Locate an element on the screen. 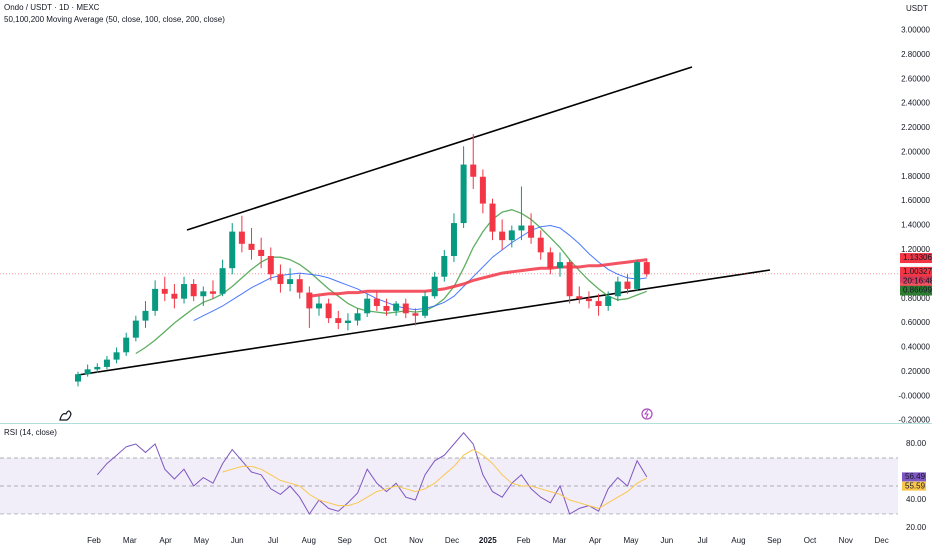  y-tick-label: 2.60000 is located at coordinates (915, 78).